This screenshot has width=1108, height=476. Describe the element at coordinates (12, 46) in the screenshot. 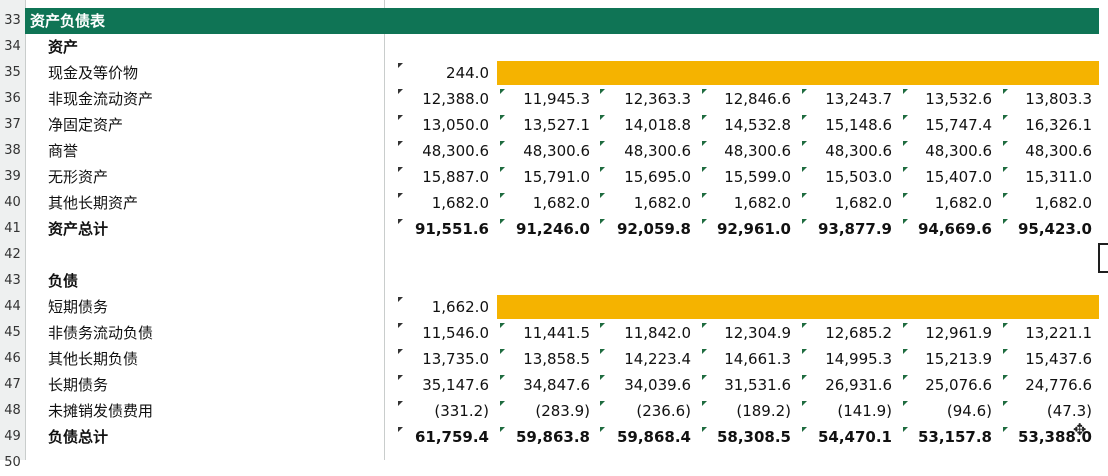

I see `row-number: 34` at that location.